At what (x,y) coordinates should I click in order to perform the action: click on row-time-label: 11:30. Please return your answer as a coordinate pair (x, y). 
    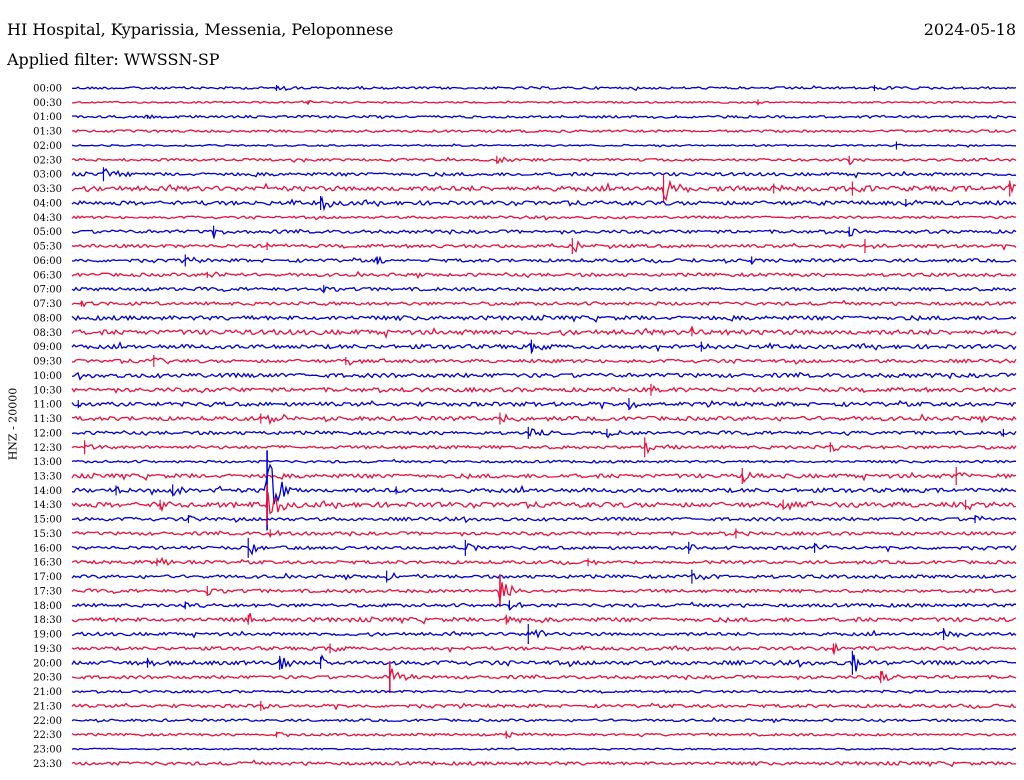
    Looking at the image, I should click on (47, 419).